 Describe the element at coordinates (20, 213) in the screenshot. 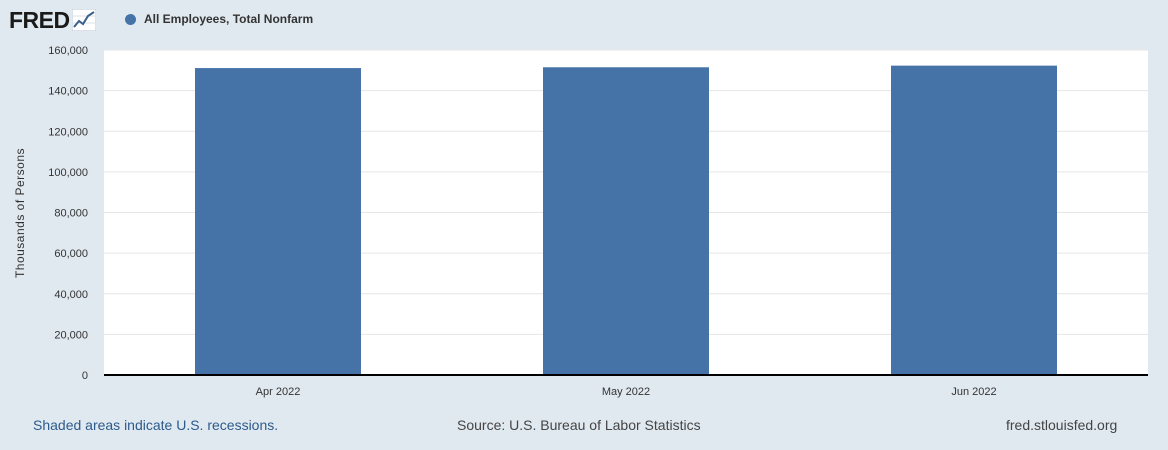

I see `y-axis-title: Thousands of Persons` at that location.